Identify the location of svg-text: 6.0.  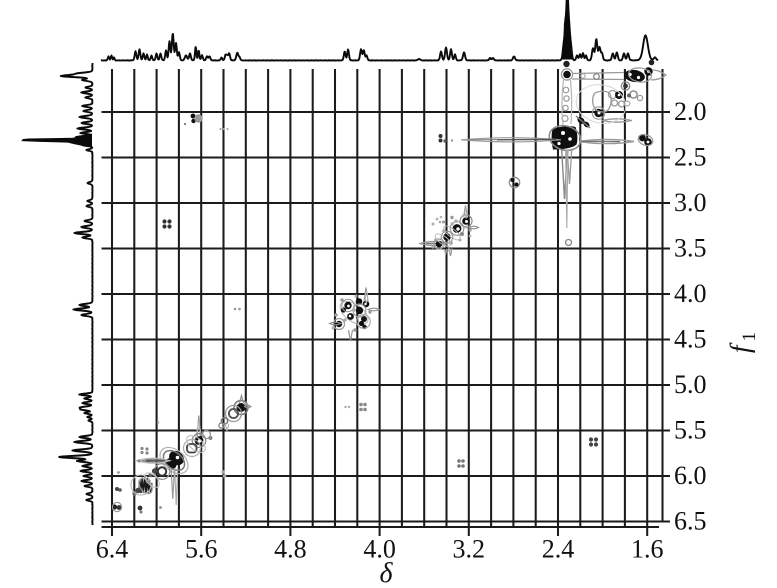
(690, 475).